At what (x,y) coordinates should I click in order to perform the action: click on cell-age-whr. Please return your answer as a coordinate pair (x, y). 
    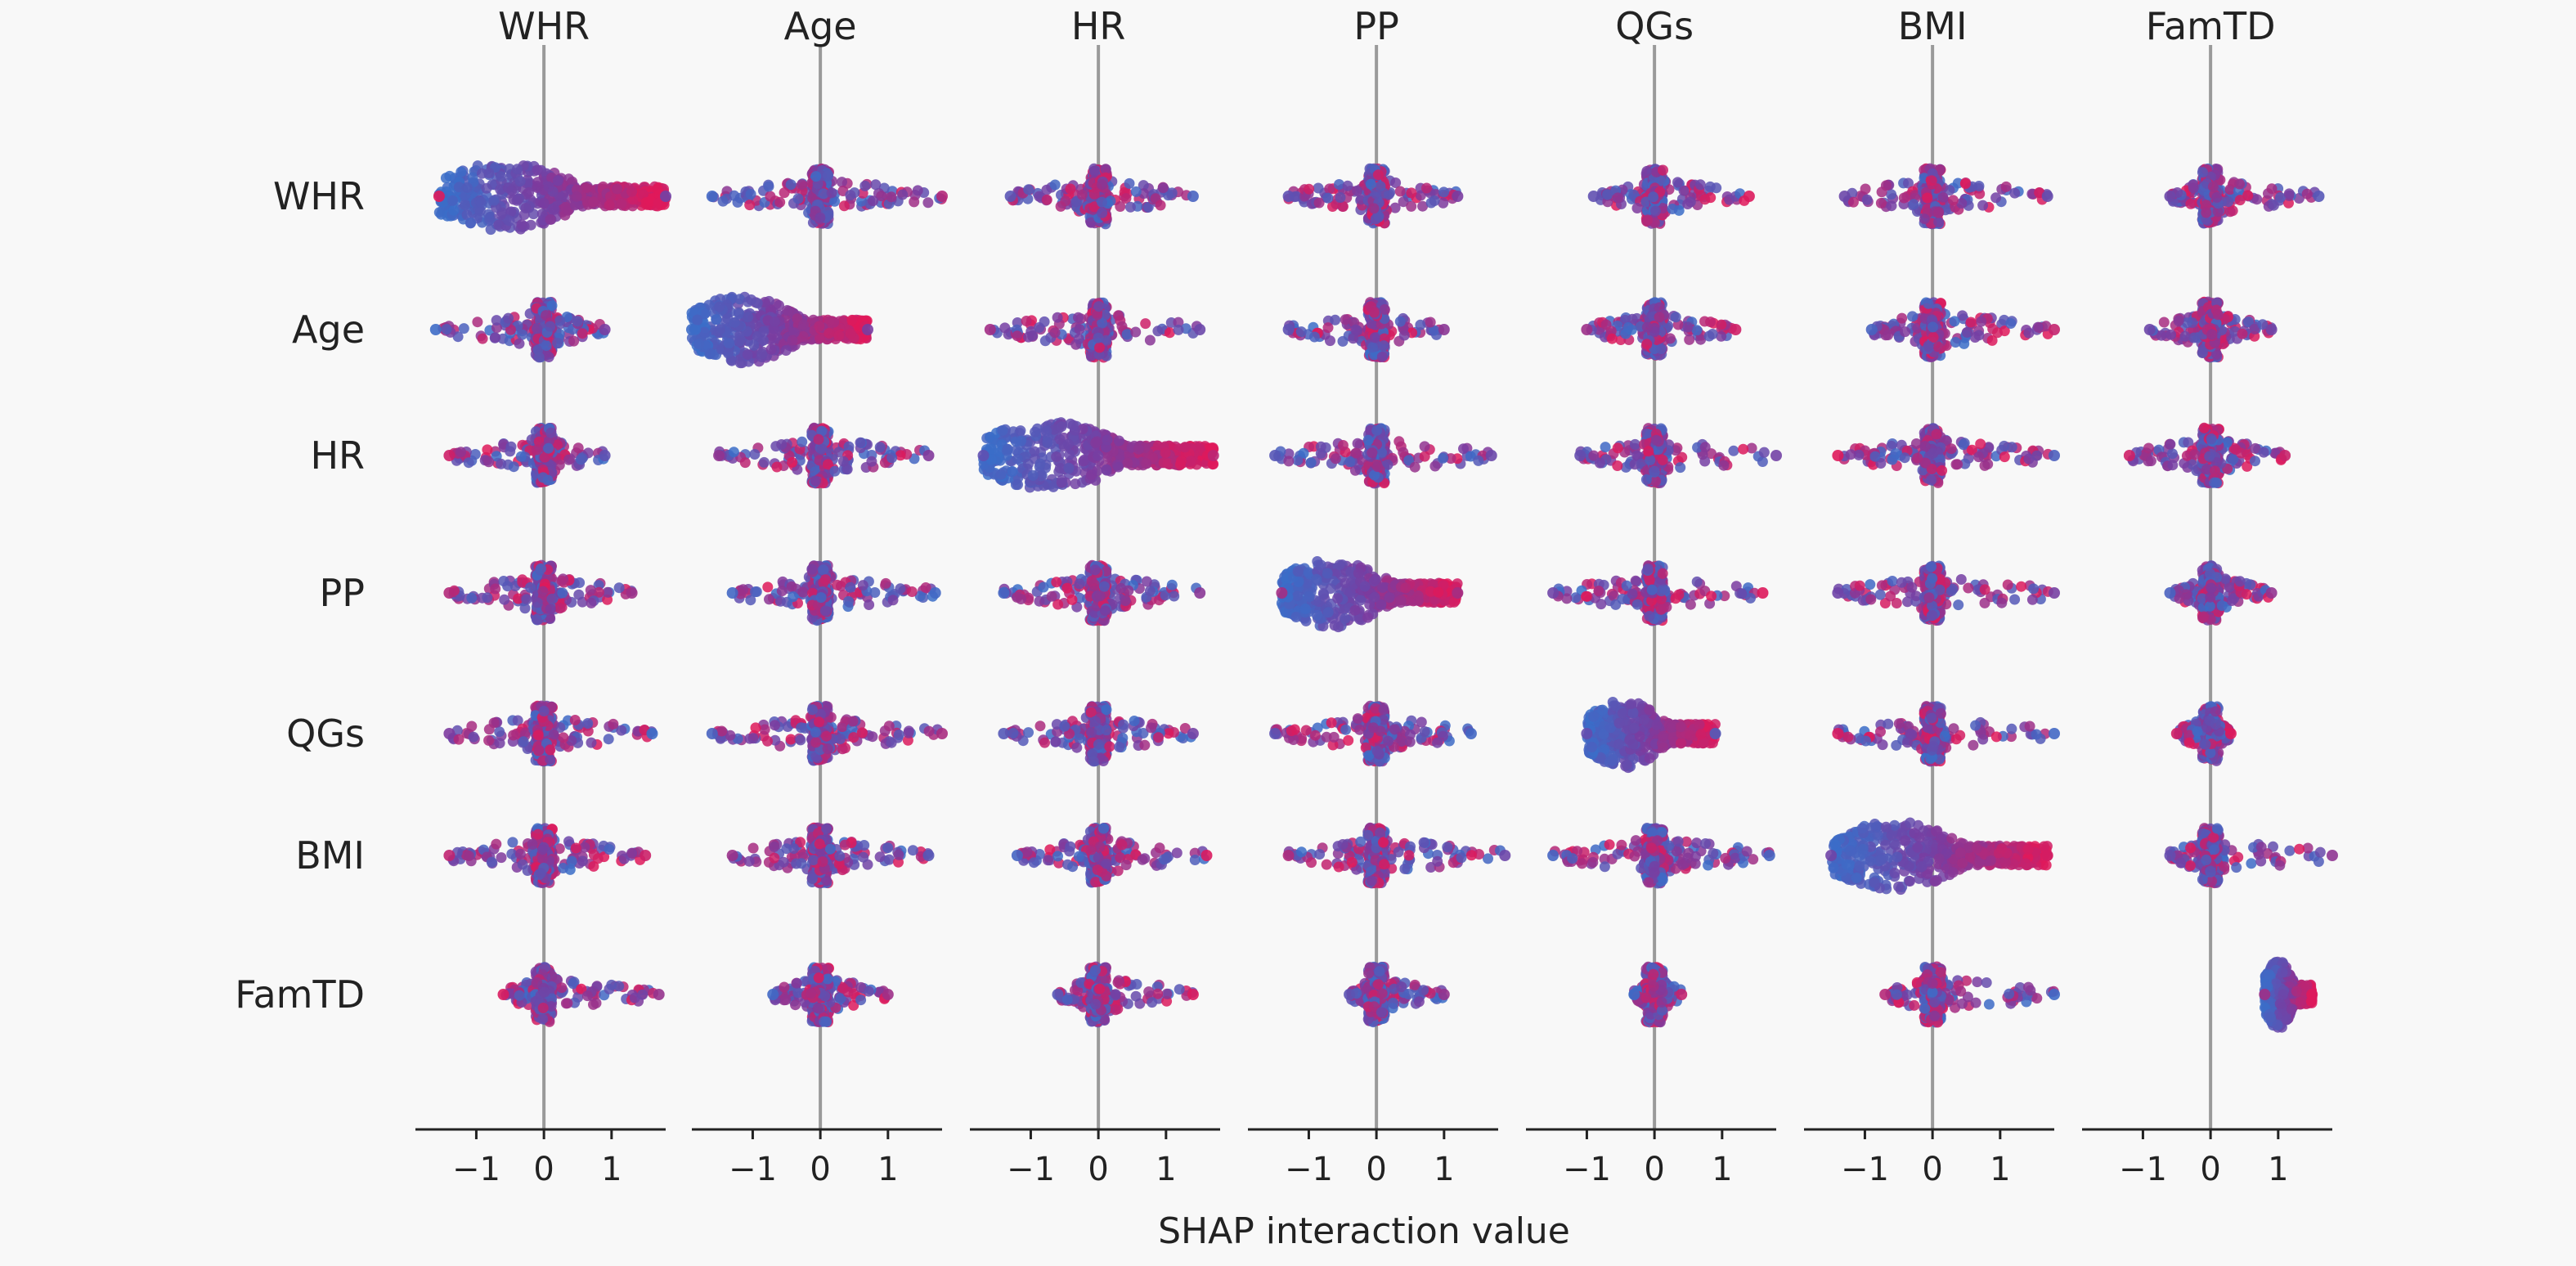
    Looking at the image, I should click on (520, 329).